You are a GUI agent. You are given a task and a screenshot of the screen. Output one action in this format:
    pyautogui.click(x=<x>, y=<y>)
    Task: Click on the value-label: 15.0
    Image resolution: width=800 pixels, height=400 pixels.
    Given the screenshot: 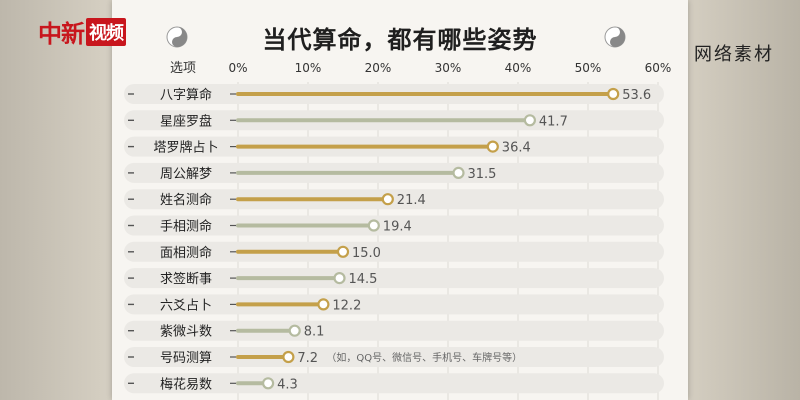 What is the action you would take?
    pyautogui.click(x=366, y=253)
    